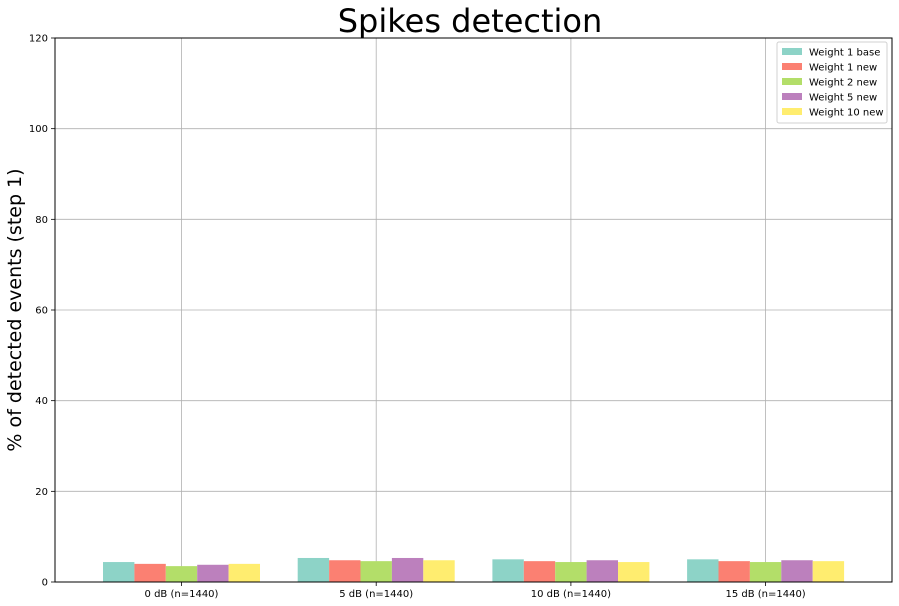 The image size is (899, 606). What do you see at coordinates (38, 39) in the screenshot?
I see `y-tick-label: 120` at bounding box center [38, 39].